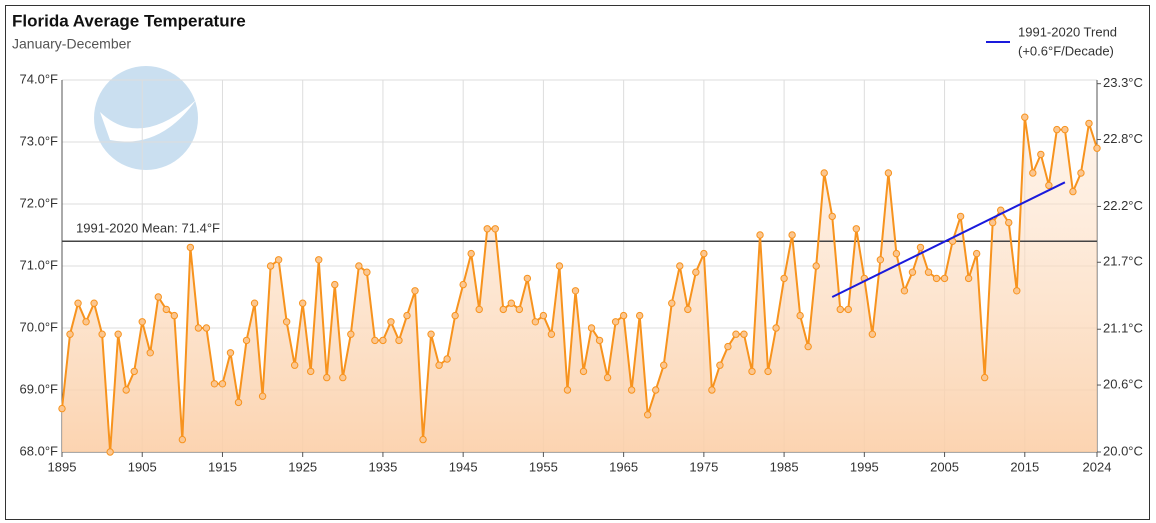 The width and height of the screenshot is (1156, 523). Describe the element at coordinates (1123, 383) in the screenshot. I see `y2-tick-label: 20.6°C` at that location.